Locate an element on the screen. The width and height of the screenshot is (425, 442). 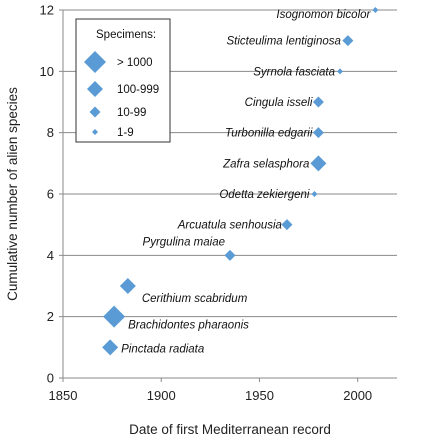
legend-entry-label: 1-9 is located at coordinates (125, 133).